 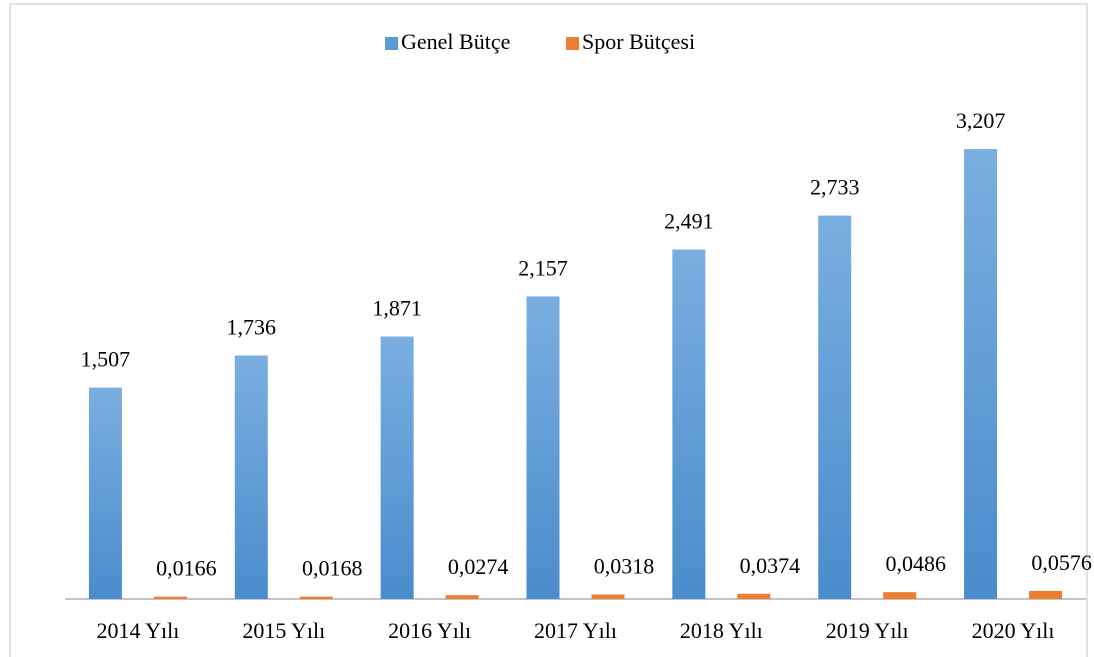 What do you see at coordinates (835, 187) in the screenshot?
I see `data-label: 2,733` at bounding box center [835, 187].